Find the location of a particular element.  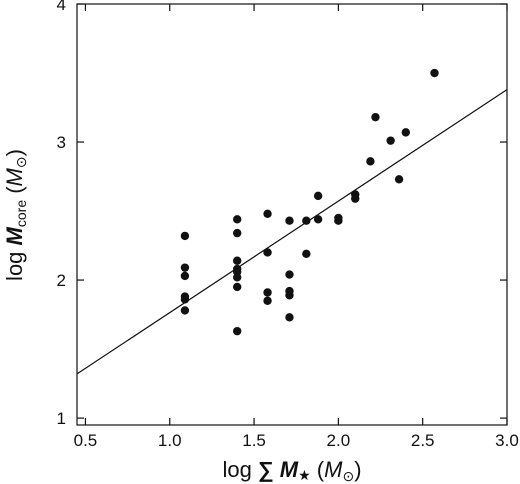

y-axis-title-unit-var: M is located at coordinates (14, 176).